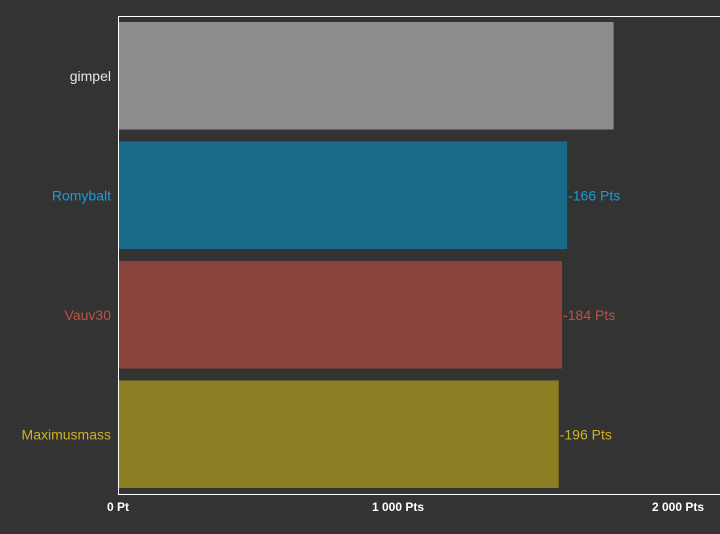 This screenshot has height=534, width=720. Describe the element at coordinates (343, 195) in the screenshot. I see `bar-romybalt` at that location.